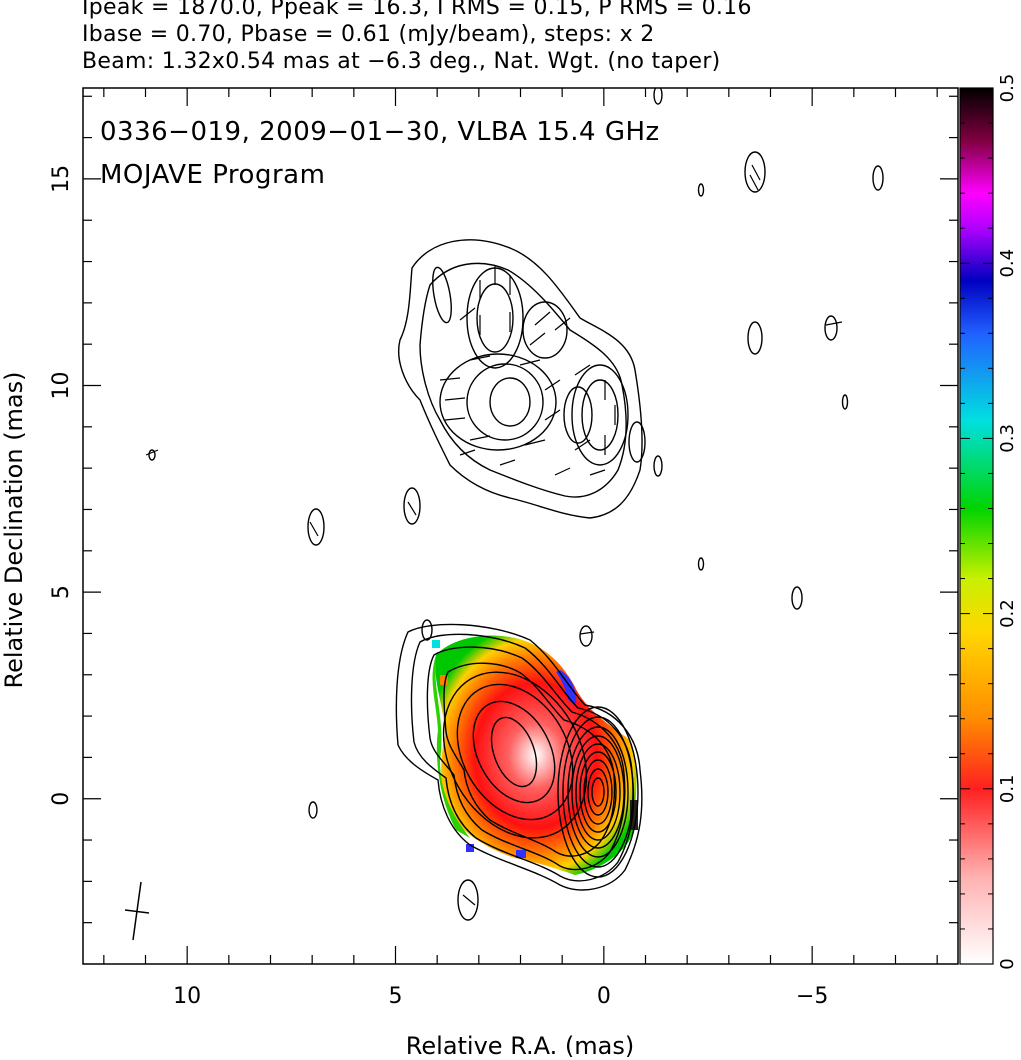 Image resolution: width=1021 pixels, height=1060 pixels. What do you see at coordinates (976, 526) in the screenshot?
I see `colorbar` at bounding box center [976, 526].